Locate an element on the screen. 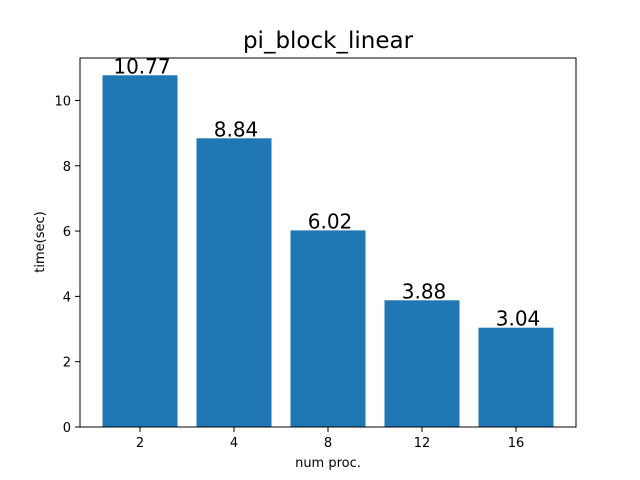 The width and height of the screenshot is (640, 480). data-label-12: 3.88 is located at coordinates (424, 291).